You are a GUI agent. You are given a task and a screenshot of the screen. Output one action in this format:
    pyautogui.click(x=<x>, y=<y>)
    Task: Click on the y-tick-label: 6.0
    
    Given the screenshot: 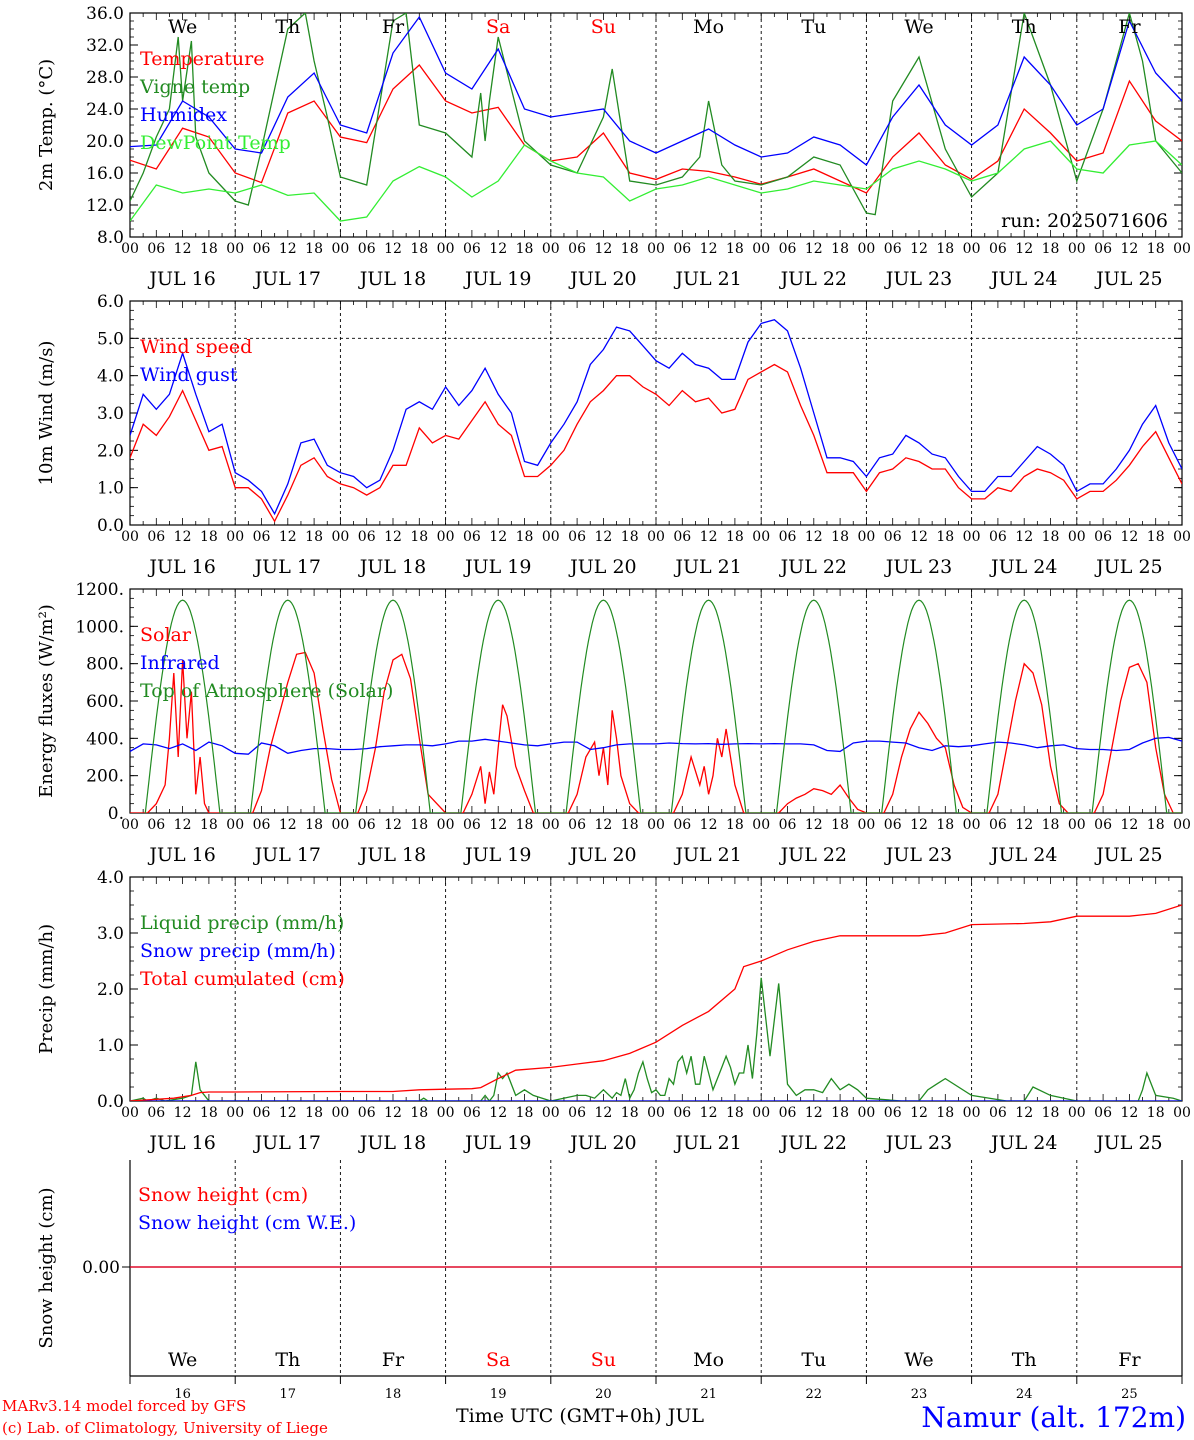 What is the action you would take?
    pyautogui.click(x=110, y=302)
    